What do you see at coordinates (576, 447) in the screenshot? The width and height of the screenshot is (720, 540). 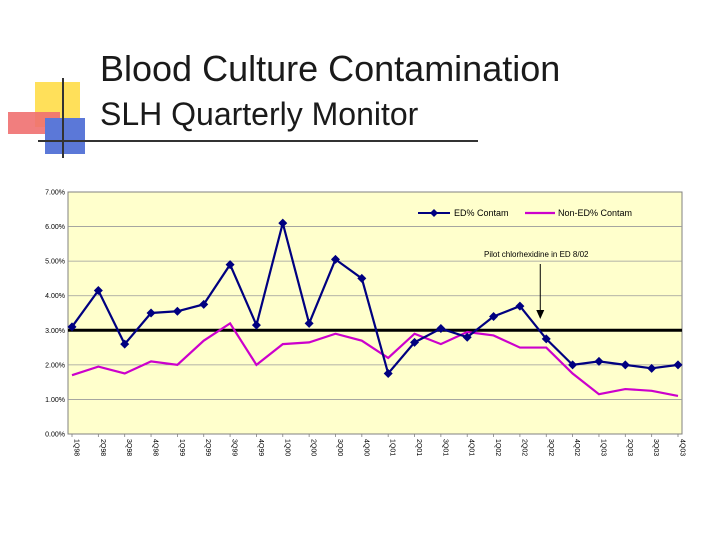 I see `x-tick-label: 4Q02` at bounding box center [576, 447].